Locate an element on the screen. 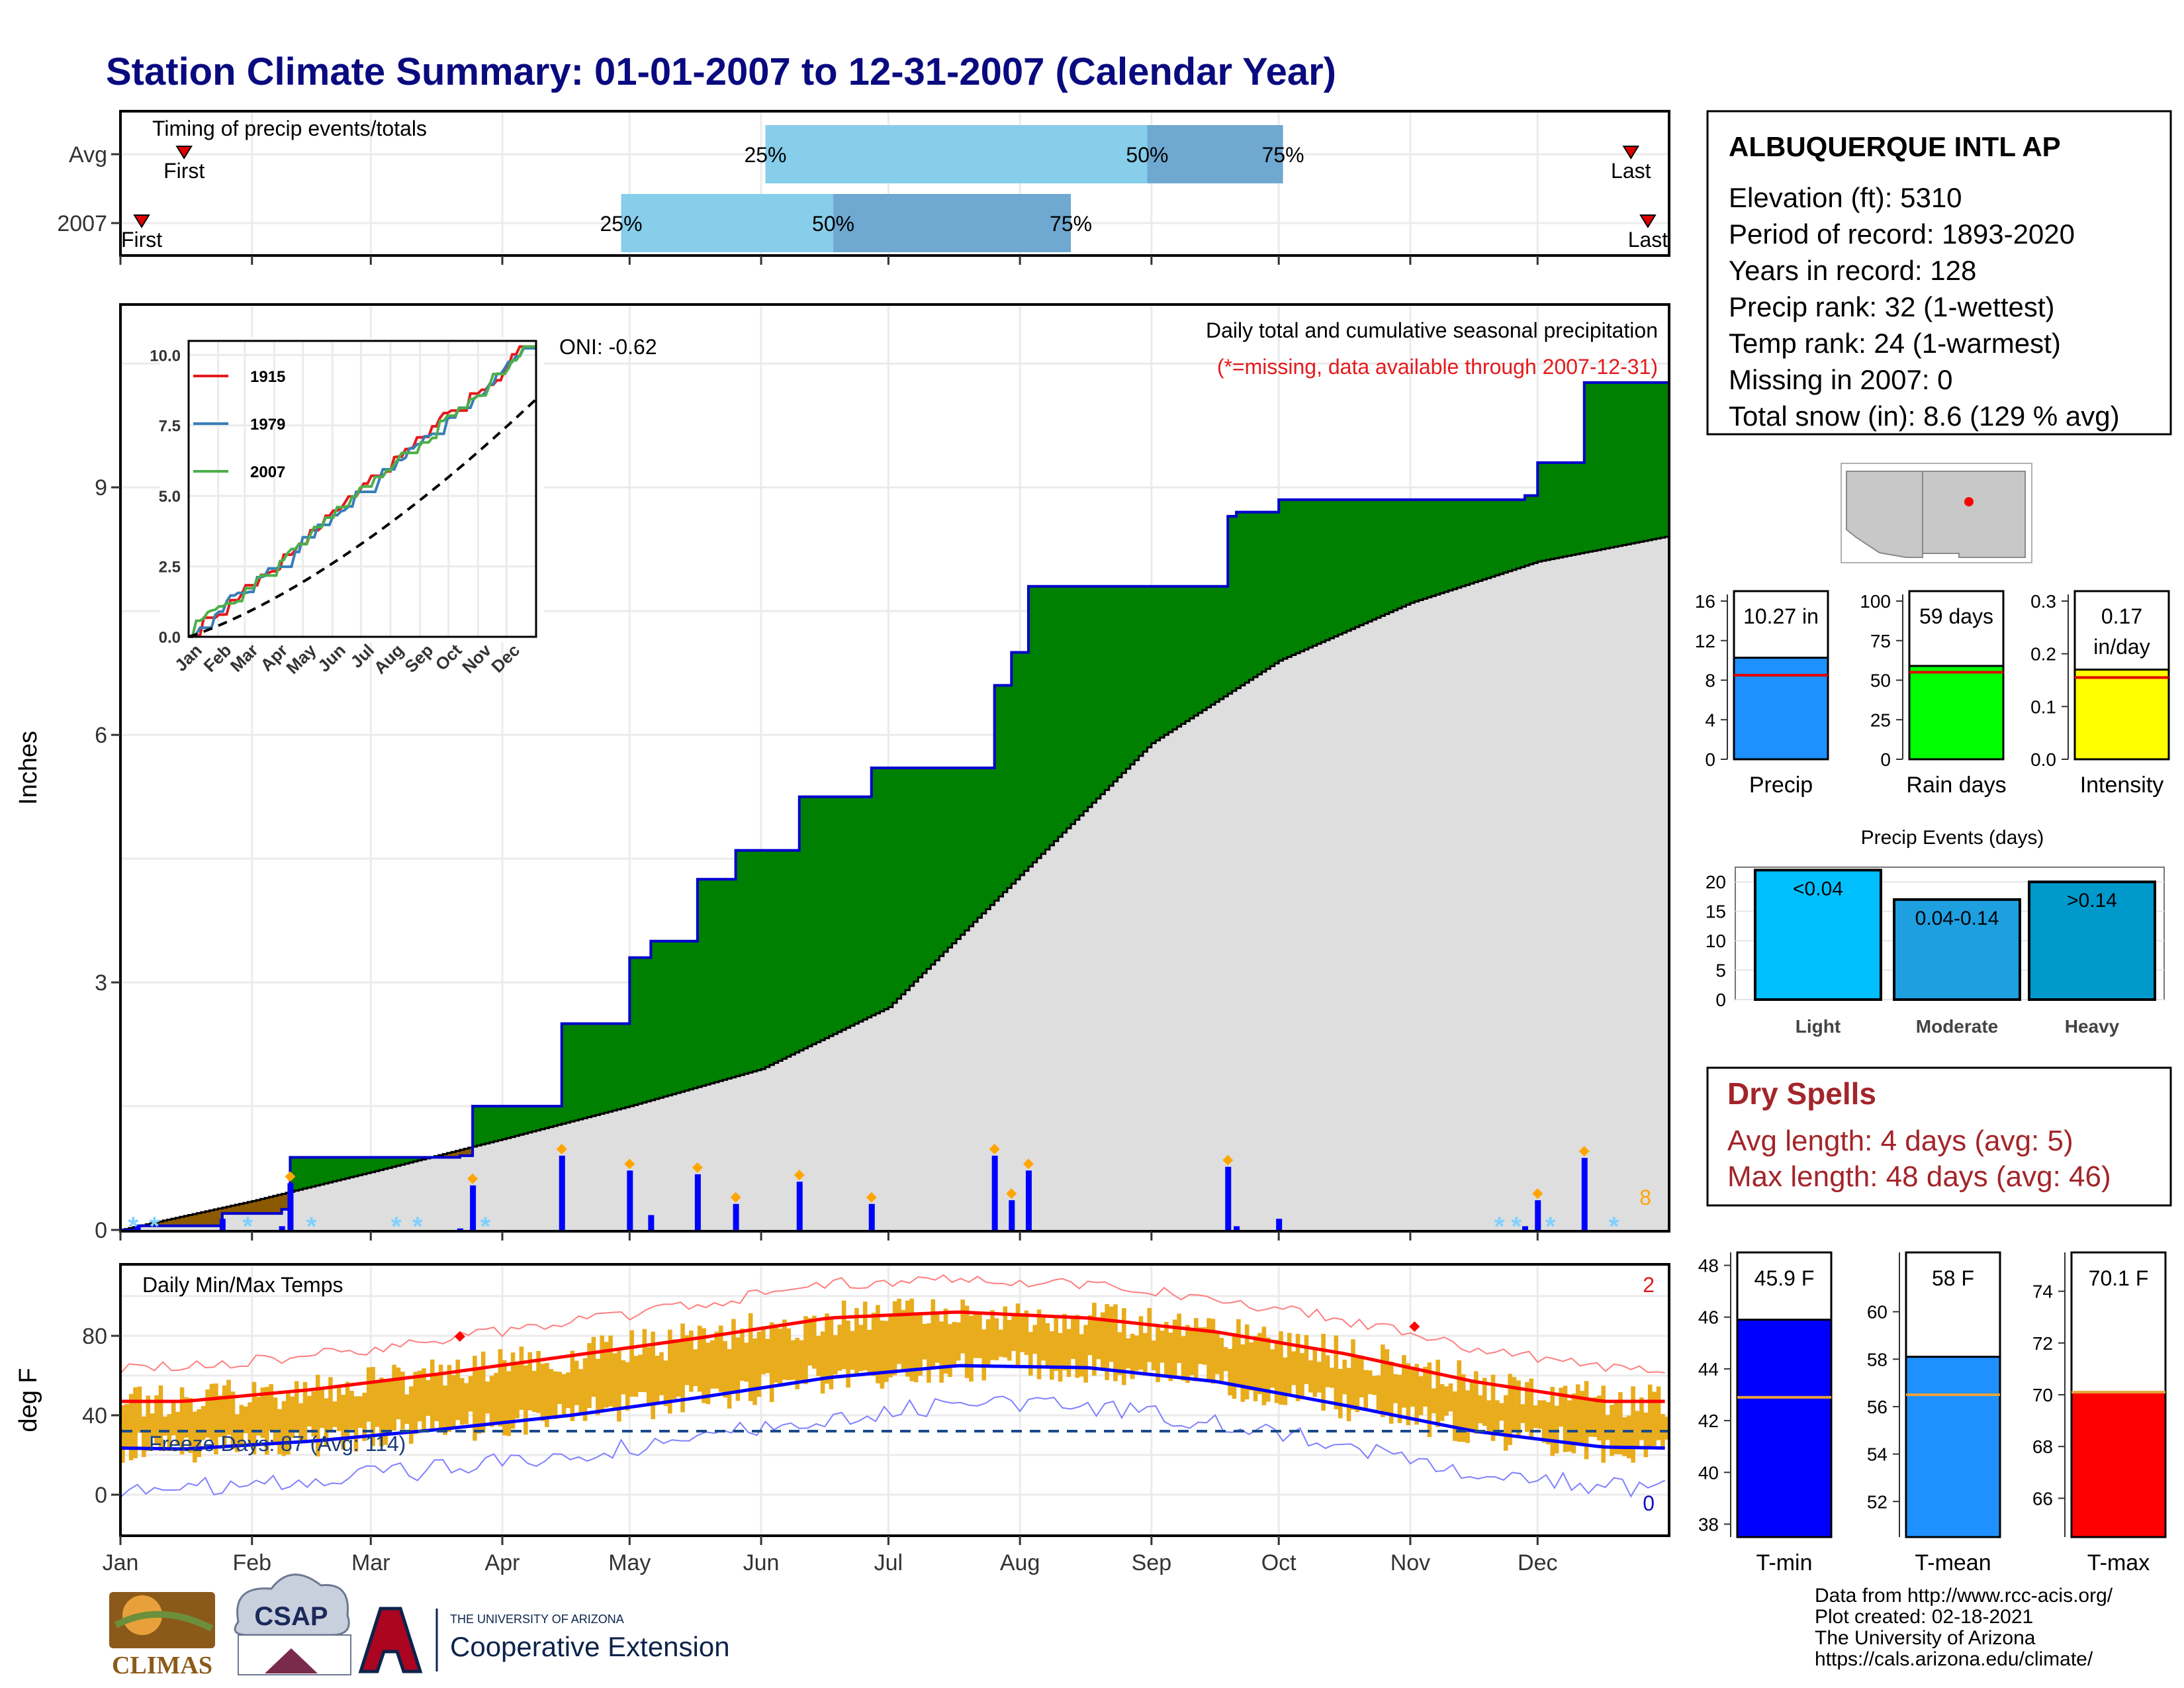  precip-ytick-label: 3 is located at coordinates (101, 983).